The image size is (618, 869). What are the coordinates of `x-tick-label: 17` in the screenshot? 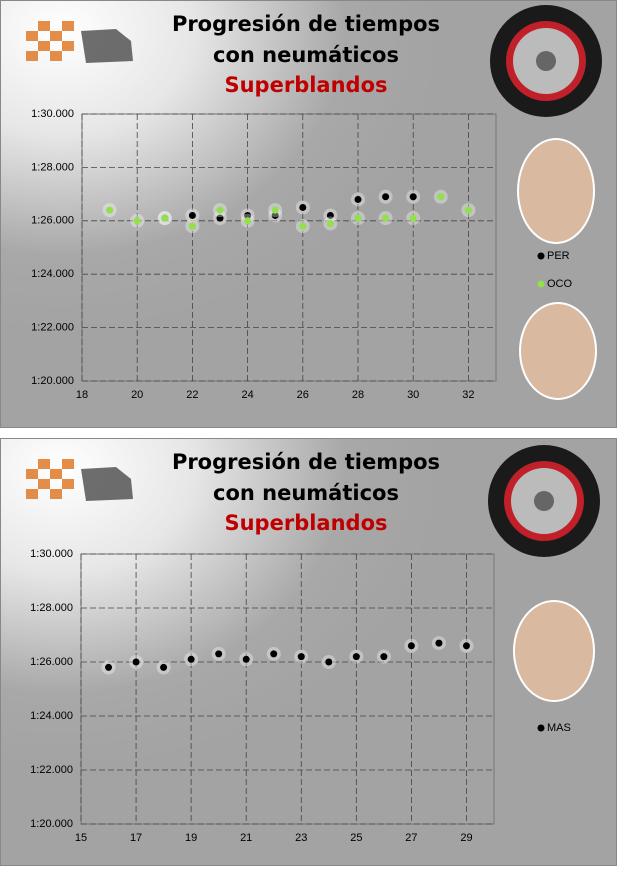 It's located at (136, 838).